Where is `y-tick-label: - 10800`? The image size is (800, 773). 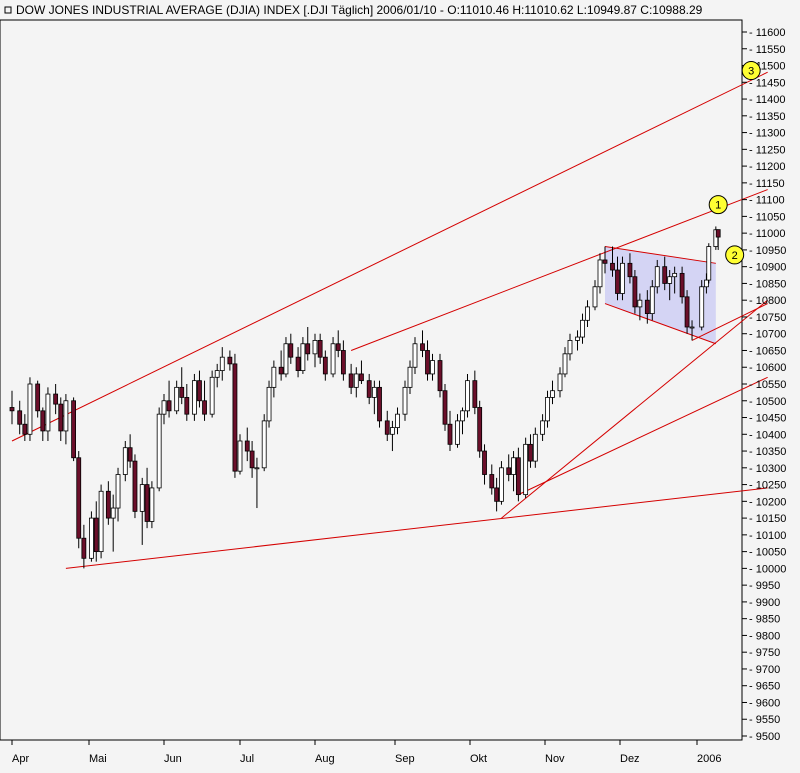 y-tick-label: - 10800 is located at coordinates (767, 301).